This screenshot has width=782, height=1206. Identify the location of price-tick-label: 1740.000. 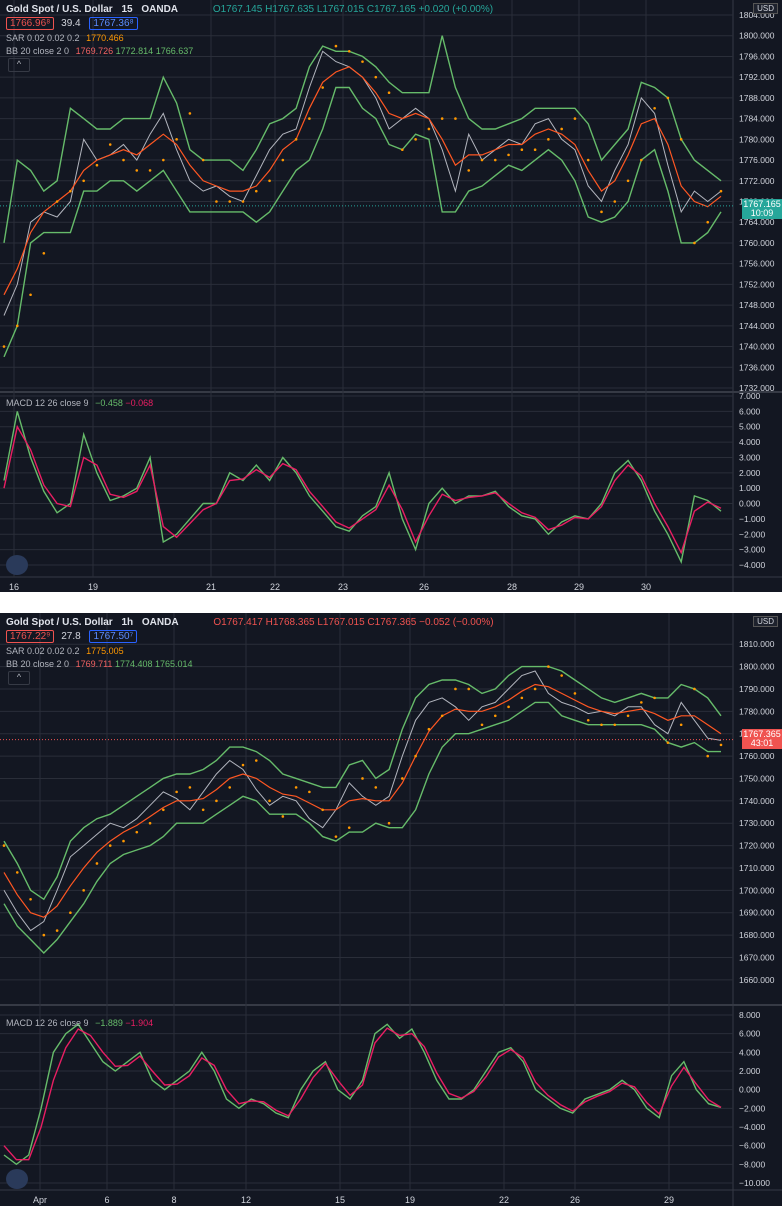
(757, 801).